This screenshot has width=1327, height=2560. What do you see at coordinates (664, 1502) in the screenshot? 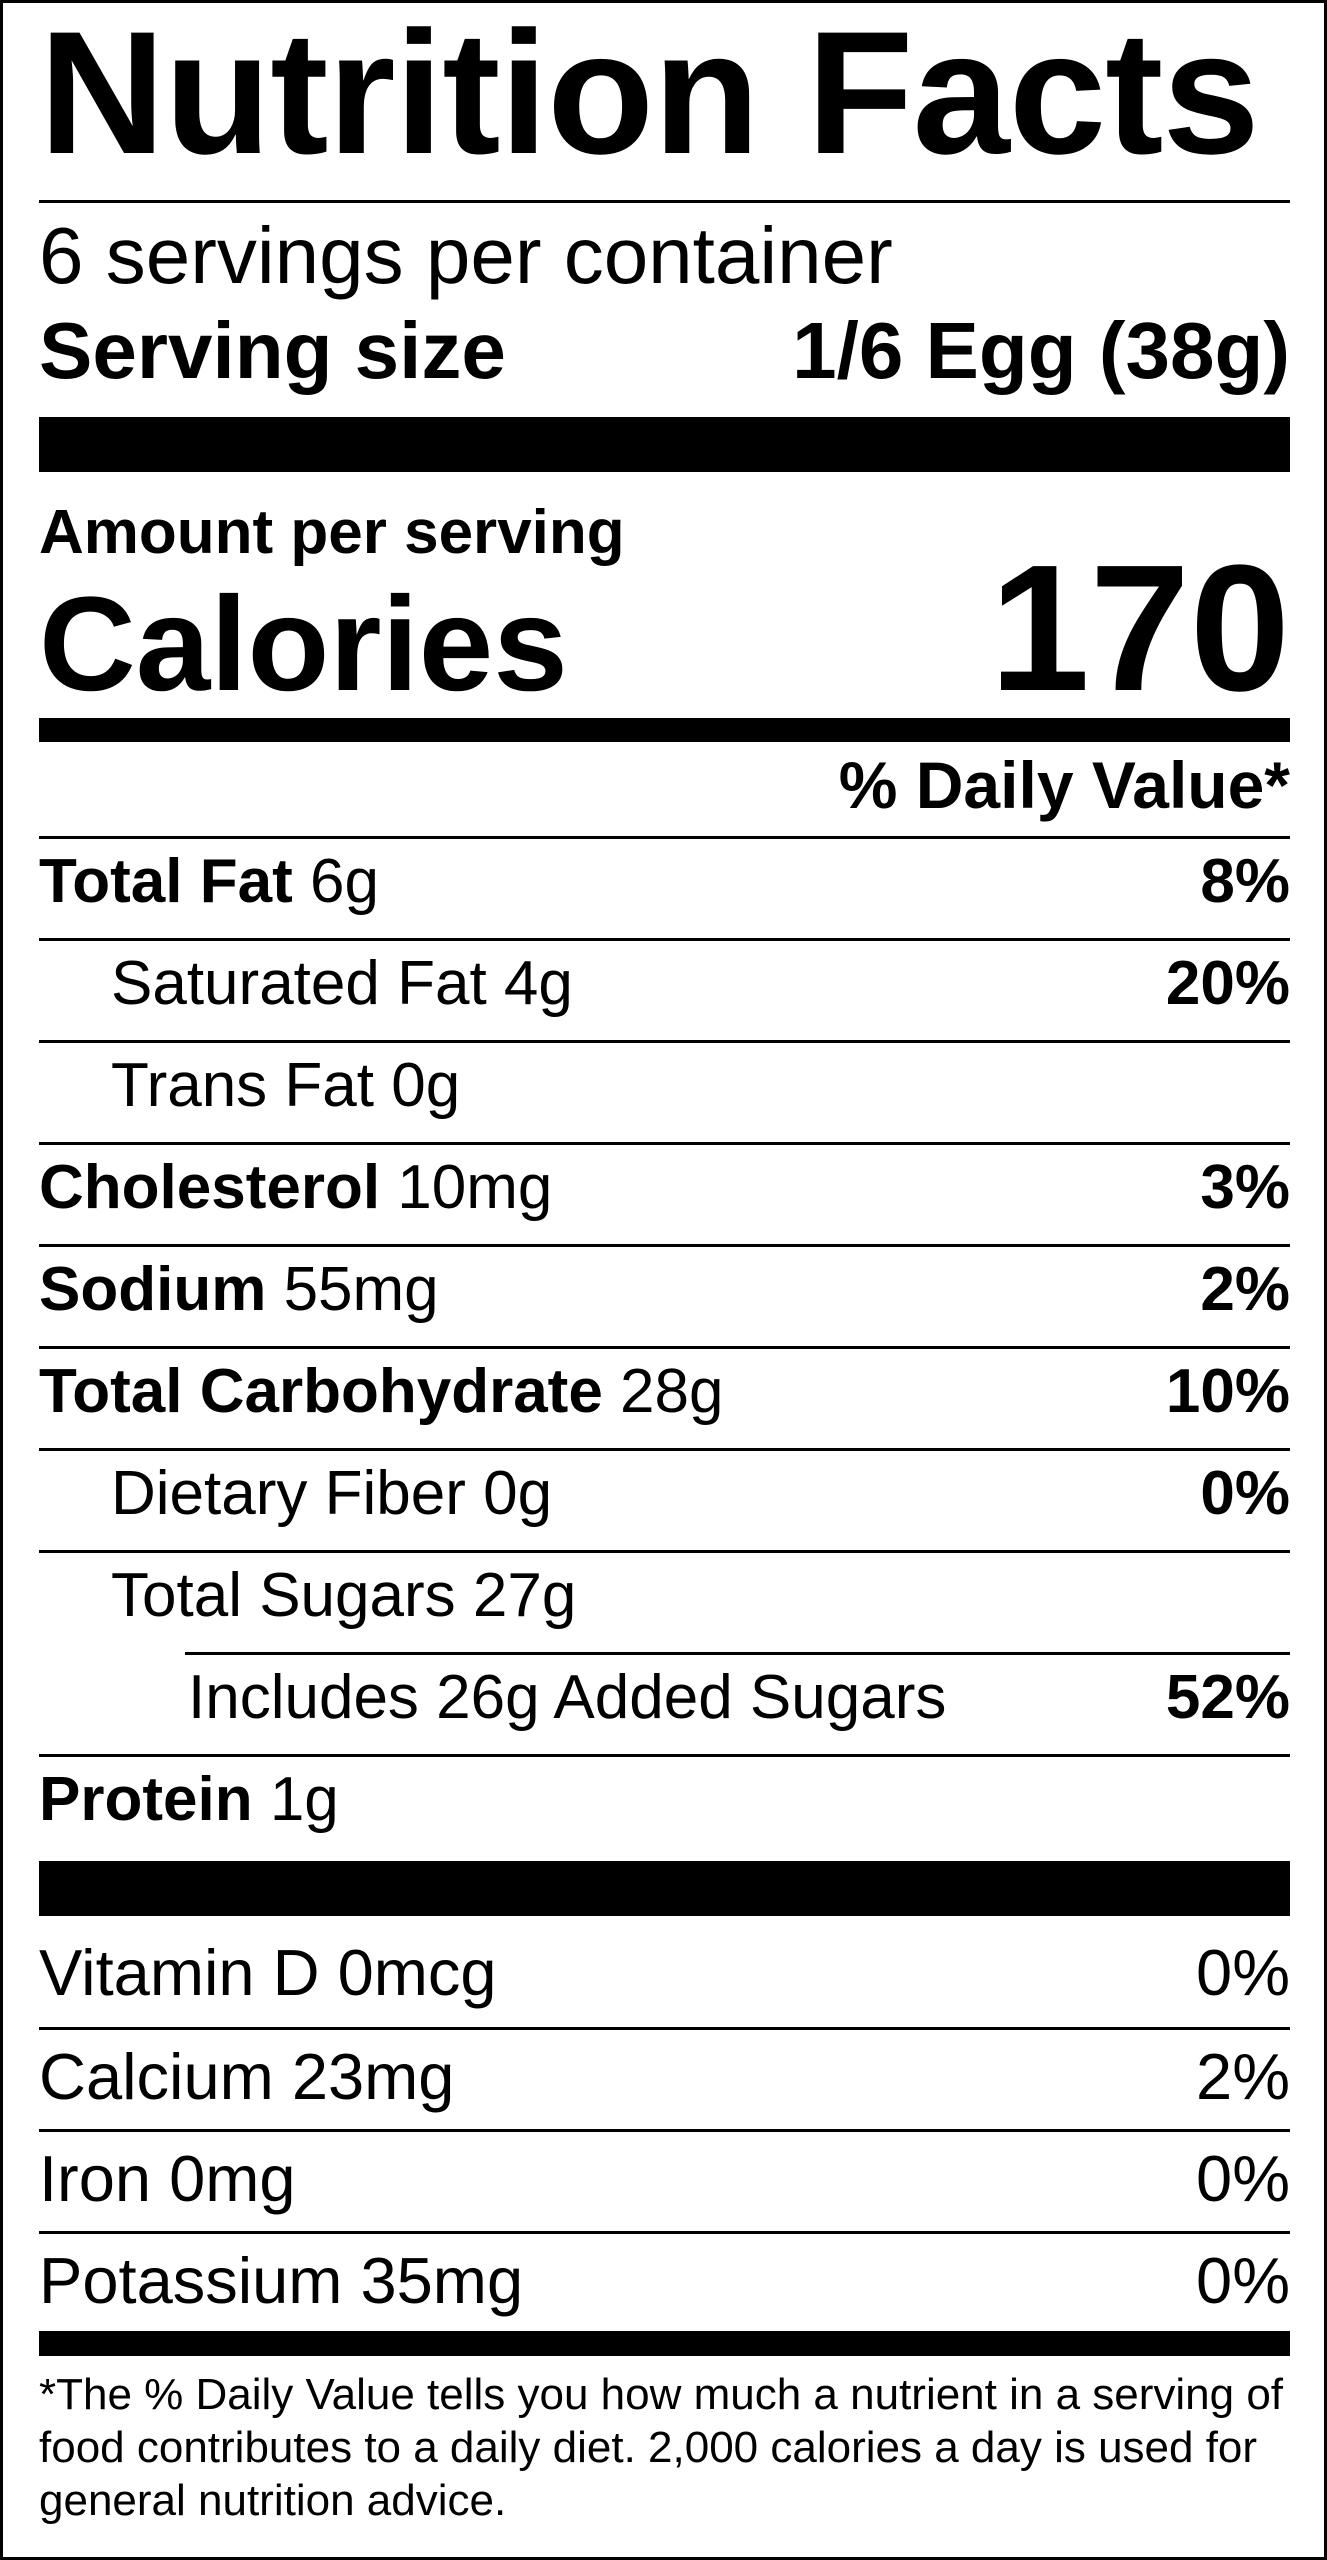
I see `nutrient-row-dietary-fiber: Dietary Fiber 0g 0%` at bounding box center [664, 1502].